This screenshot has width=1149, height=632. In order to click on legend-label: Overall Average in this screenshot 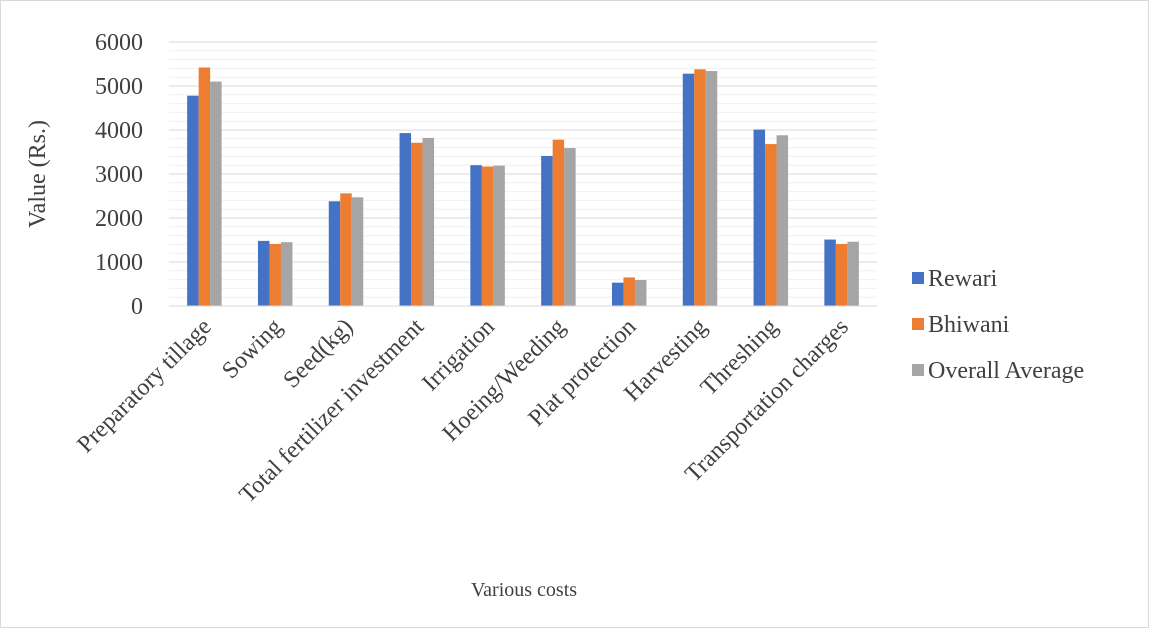, I will do `click(1006, 371)`.